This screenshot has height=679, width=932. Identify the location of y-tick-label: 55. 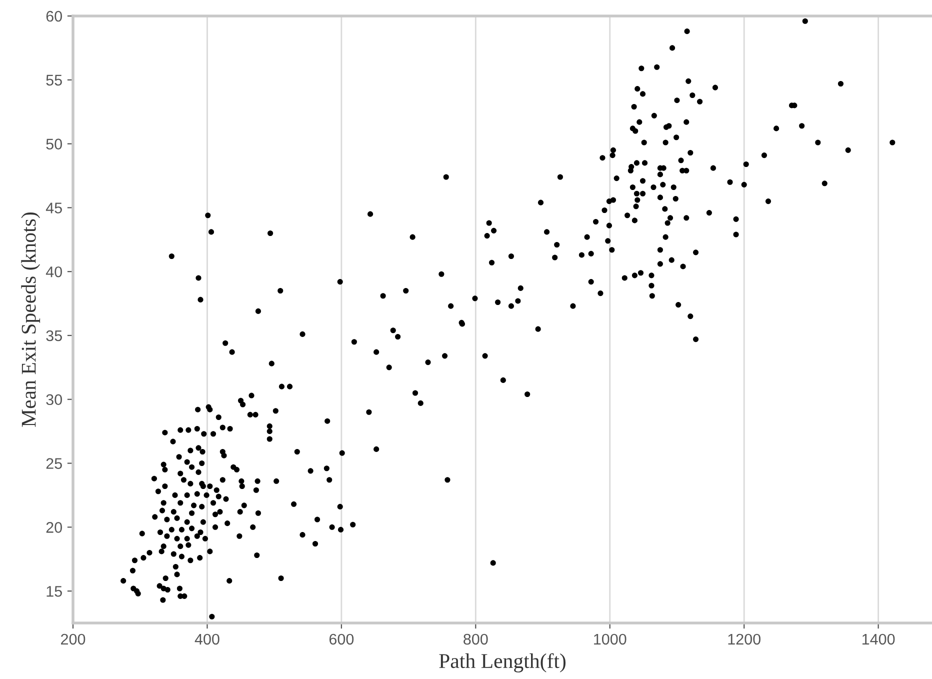
(54, 80).